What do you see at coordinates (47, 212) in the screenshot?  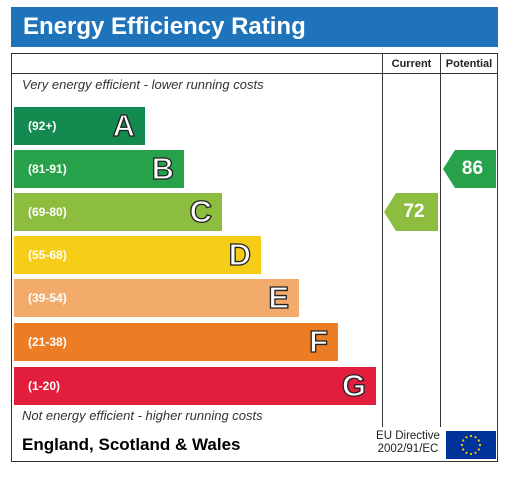 I see `band-range: (69-80)` at bounding box center [47, 212].